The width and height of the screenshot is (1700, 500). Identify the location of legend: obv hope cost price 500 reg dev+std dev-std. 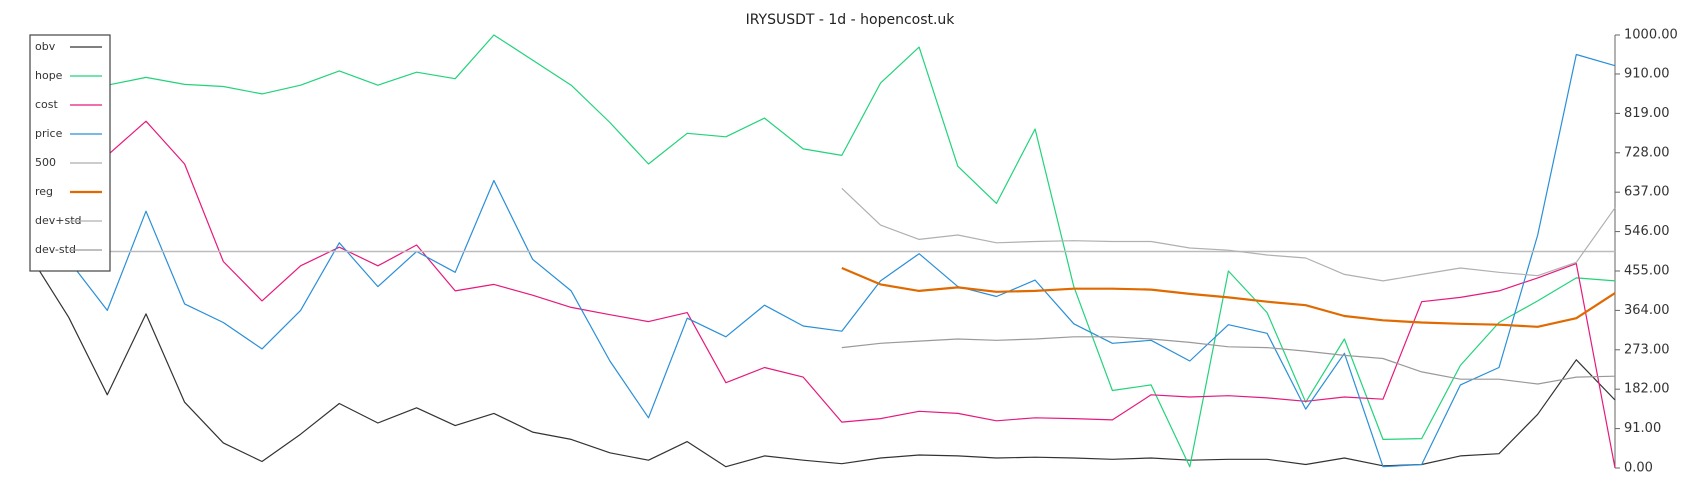
(70, 153).